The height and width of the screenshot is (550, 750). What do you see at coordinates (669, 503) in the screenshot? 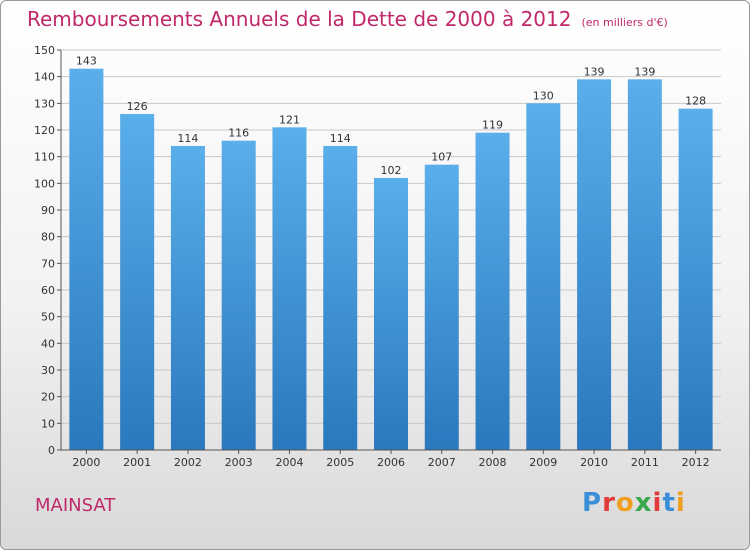
I see `logo-letter: t` at bounding box center [669, 503].